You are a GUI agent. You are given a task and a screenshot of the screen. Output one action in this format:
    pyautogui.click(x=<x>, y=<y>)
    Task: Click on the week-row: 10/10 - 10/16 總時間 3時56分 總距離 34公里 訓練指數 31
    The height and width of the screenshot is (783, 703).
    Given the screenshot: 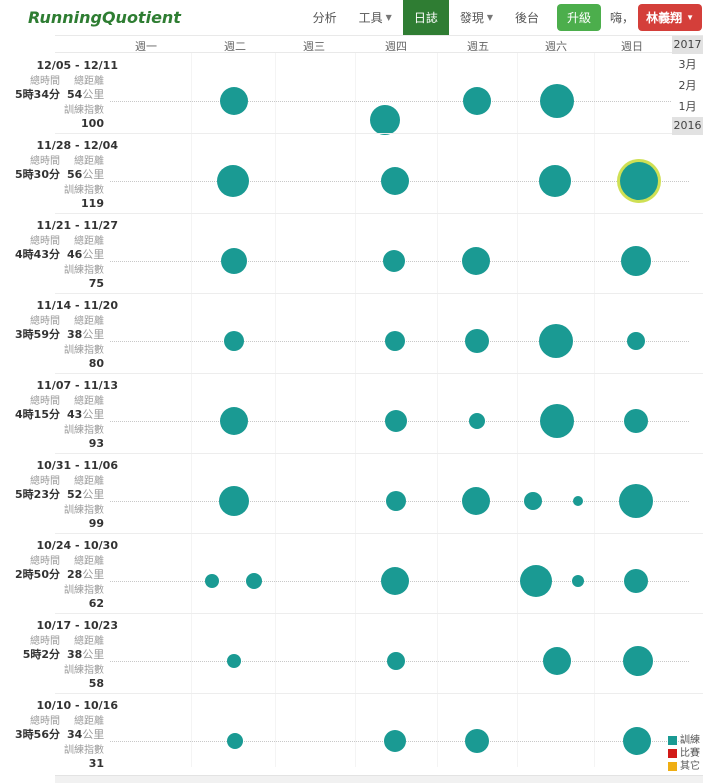 What is the action you would take?
    pyautogui.click(x=351, y=733)
    